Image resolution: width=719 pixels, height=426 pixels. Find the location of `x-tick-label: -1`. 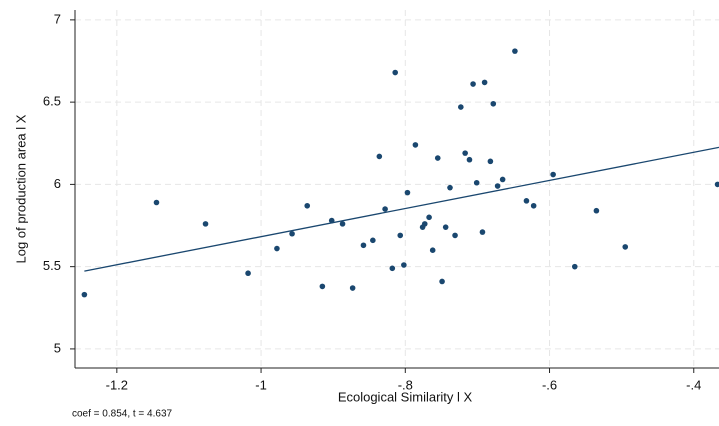

x-tick-label: -1 is located at coordinates (261, 384).